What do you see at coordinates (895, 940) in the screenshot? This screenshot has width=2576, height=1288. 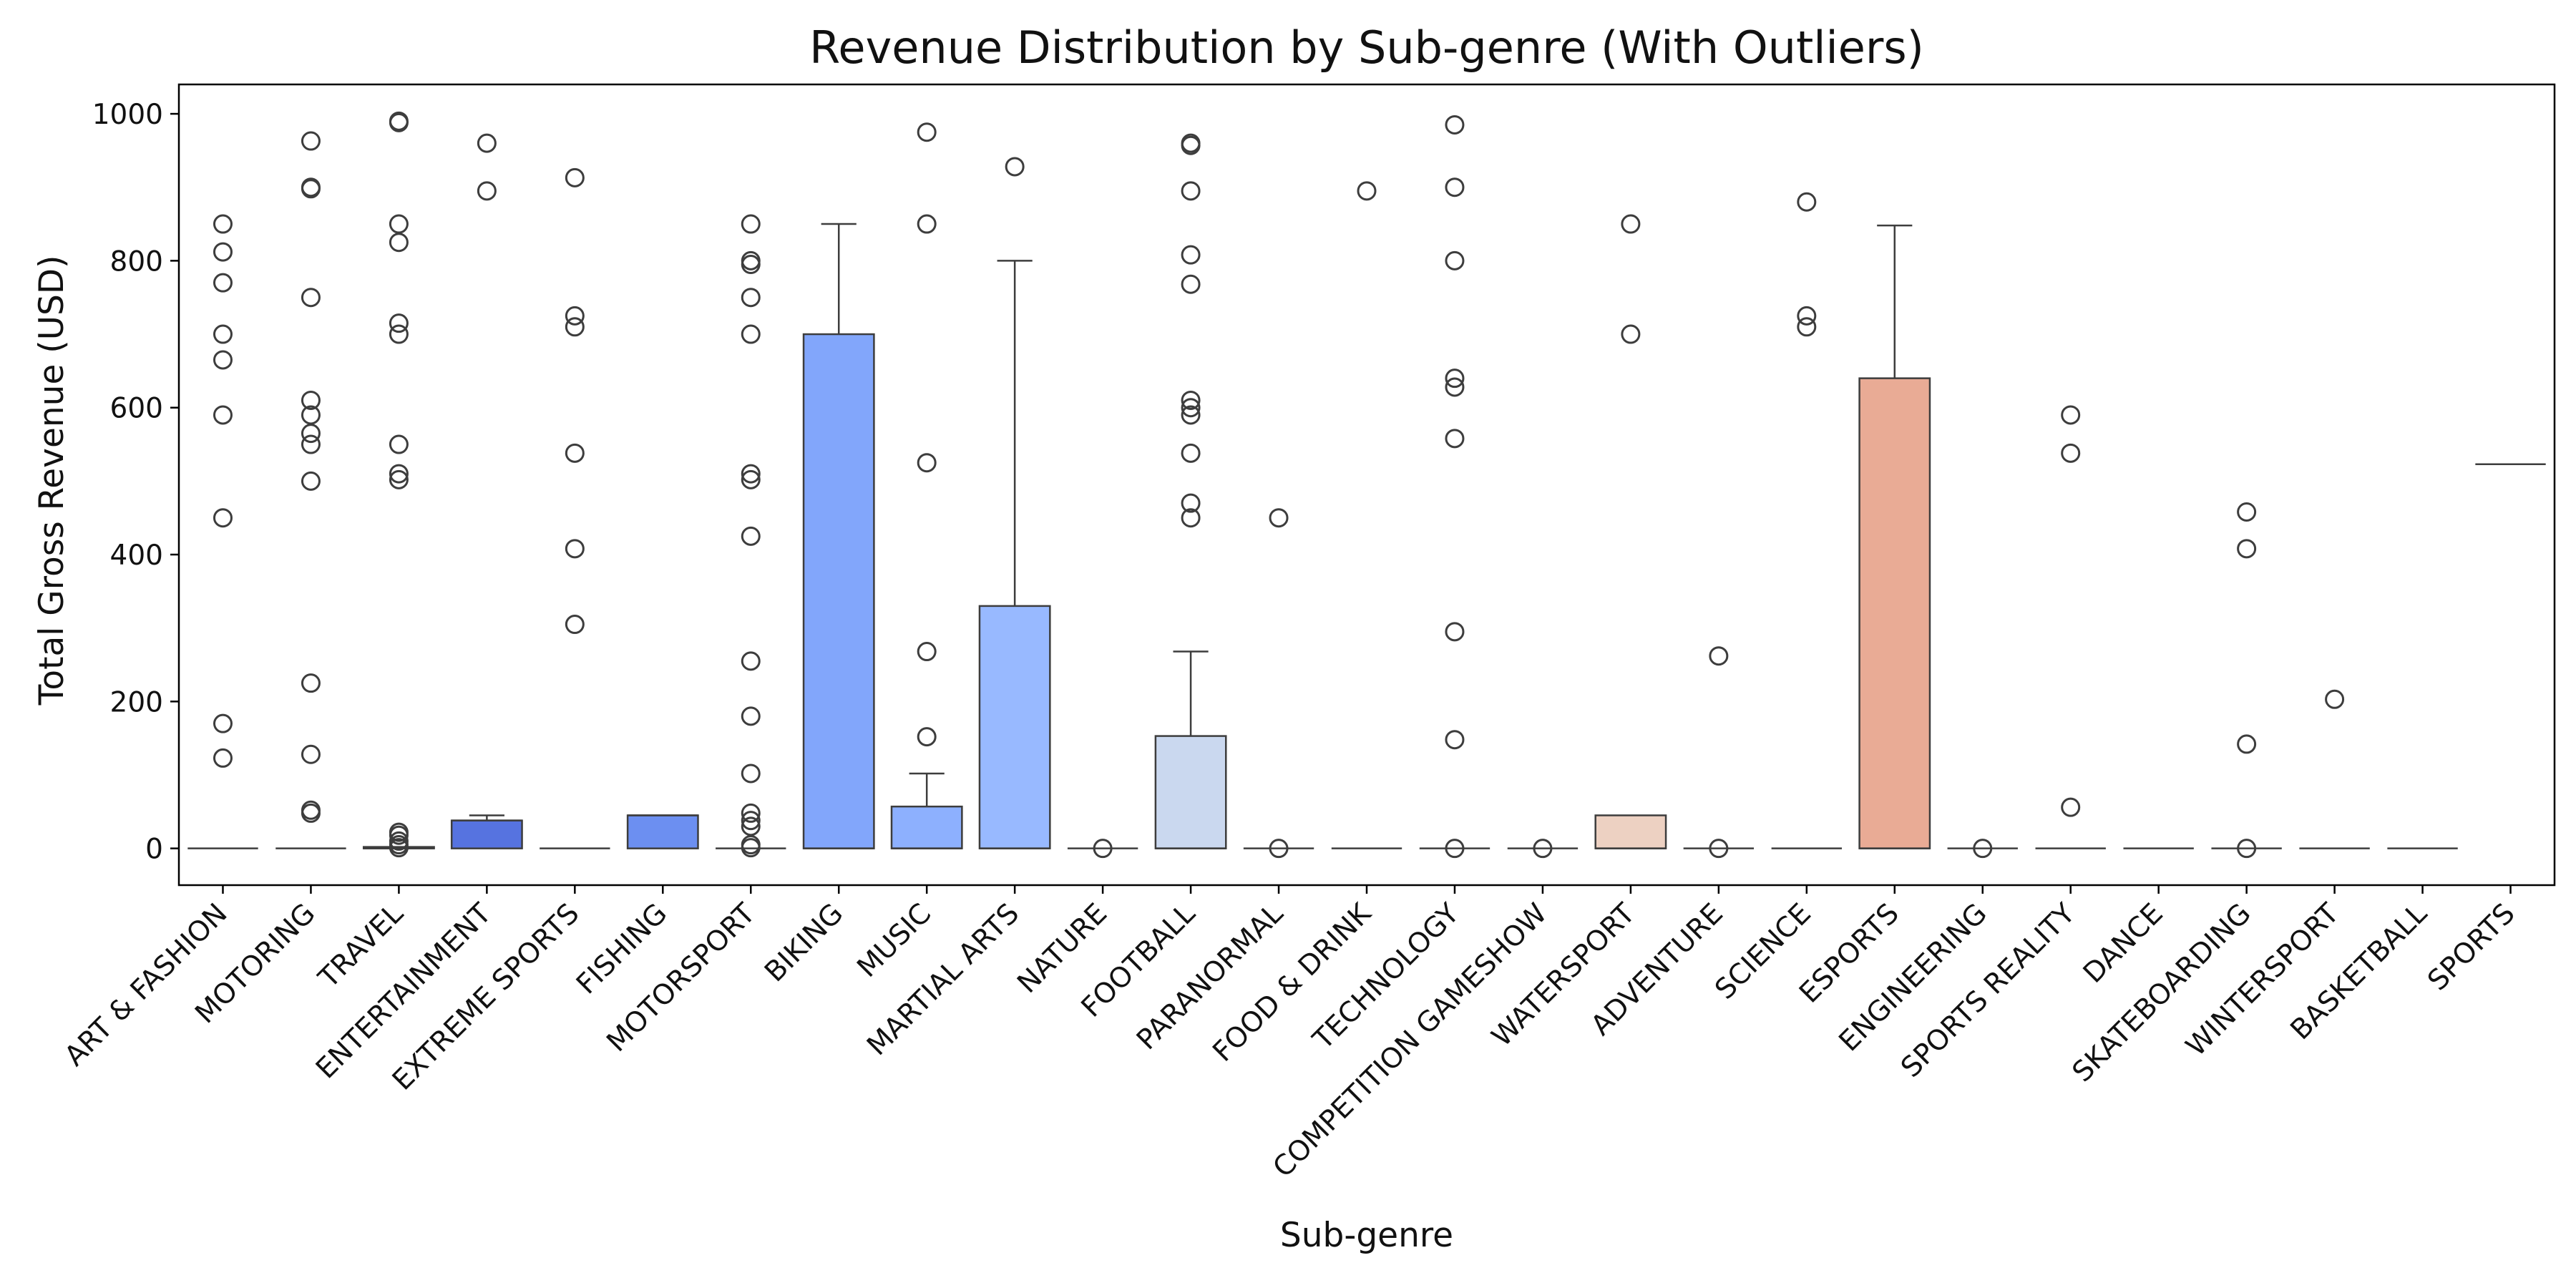 I see `x-tick-label: MUSIC` at bounding box center [895, 940].